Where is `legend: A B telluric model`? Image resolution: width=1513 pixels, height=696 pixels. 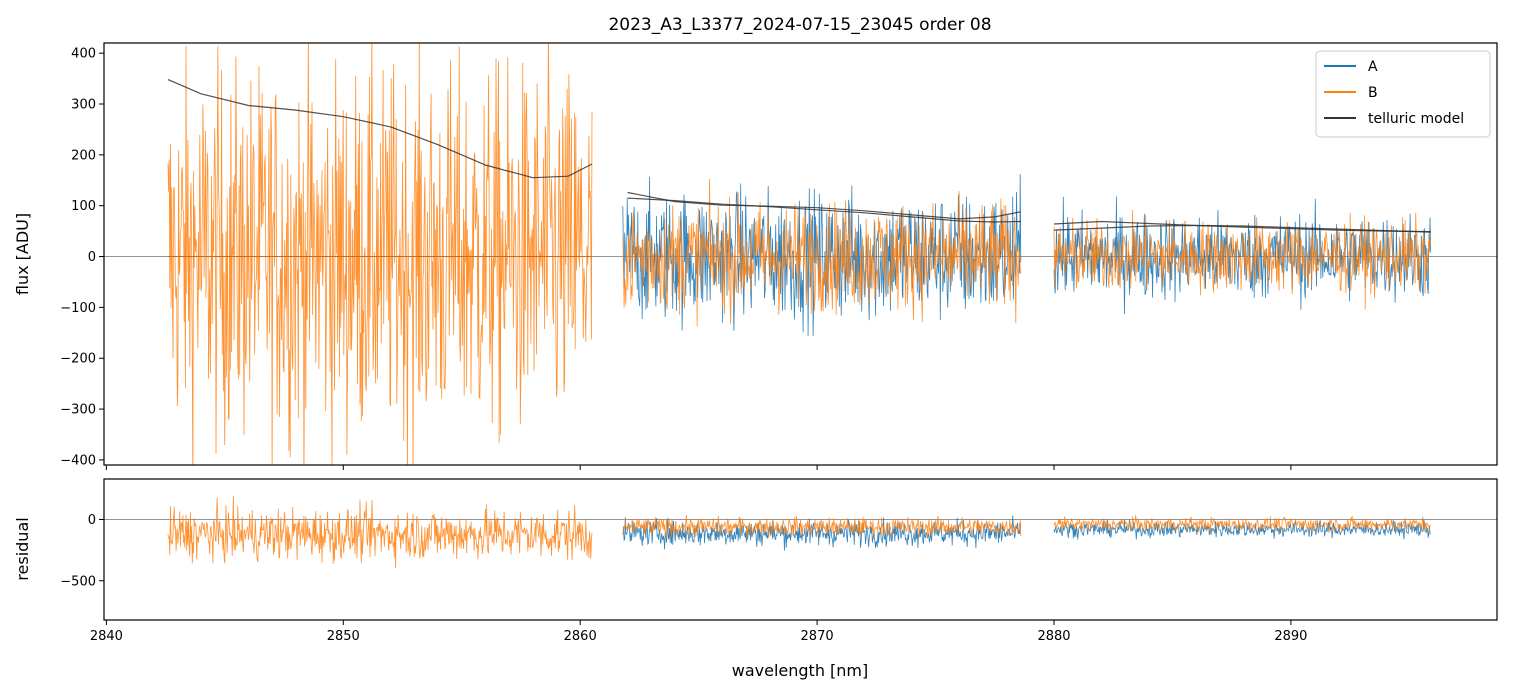
legend: A B telluric model is located at coordinates (1403, 94).